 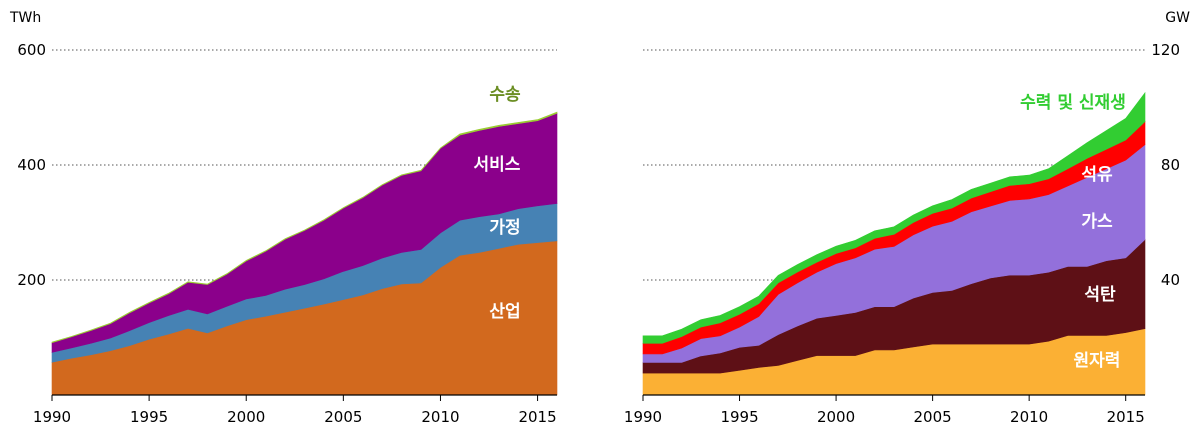 What do you see at coordinates (1097, 222) in the screenshot?
I see `series-label-가스: 가스` at bounding box center [1097, 222].